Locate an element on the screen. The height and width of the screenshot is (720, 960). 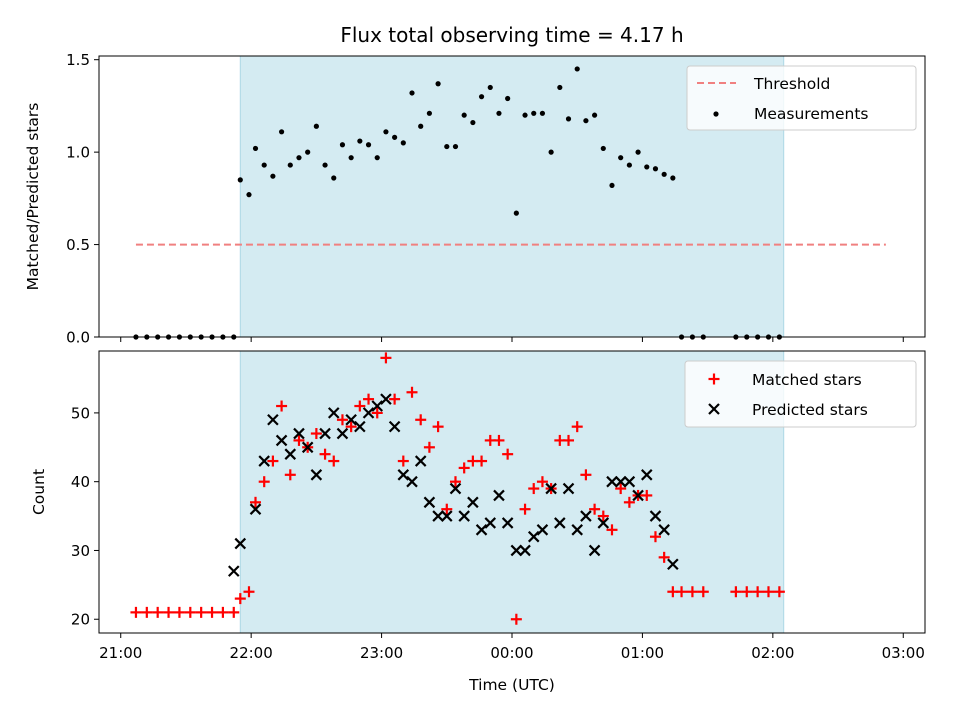
top-y-tick-label: 0.5 is located at coordinates (78, 245).